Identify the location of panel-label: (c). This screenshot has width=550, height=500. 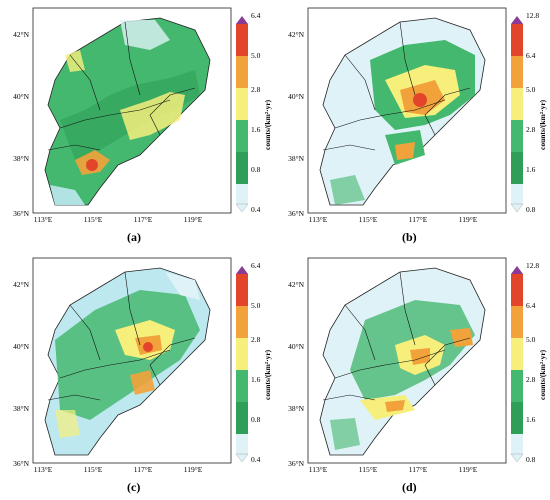
(134, 487).